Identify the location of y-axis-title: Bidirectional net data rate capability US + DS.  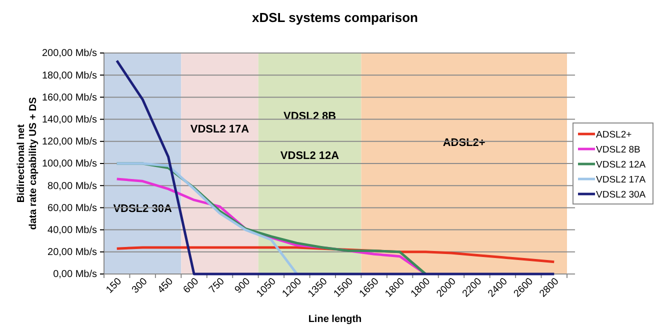
(27, 163).